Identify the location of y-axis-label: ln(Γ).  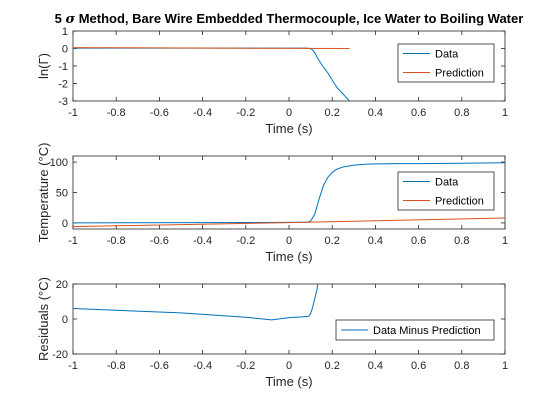
(43, 66).